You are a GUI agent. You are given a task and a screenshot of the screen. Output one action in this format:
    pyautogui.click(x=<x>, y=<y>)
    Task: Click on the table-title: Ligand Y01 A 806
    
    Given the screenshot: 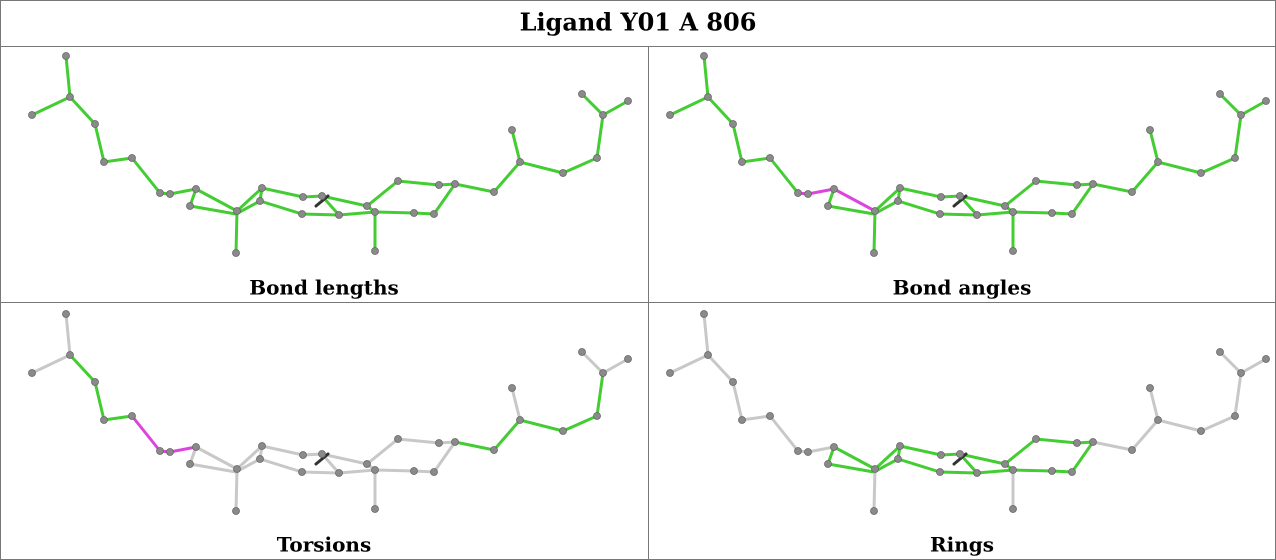 What is the action you would take?
    pyautogui.click(x=638, y=22)
    